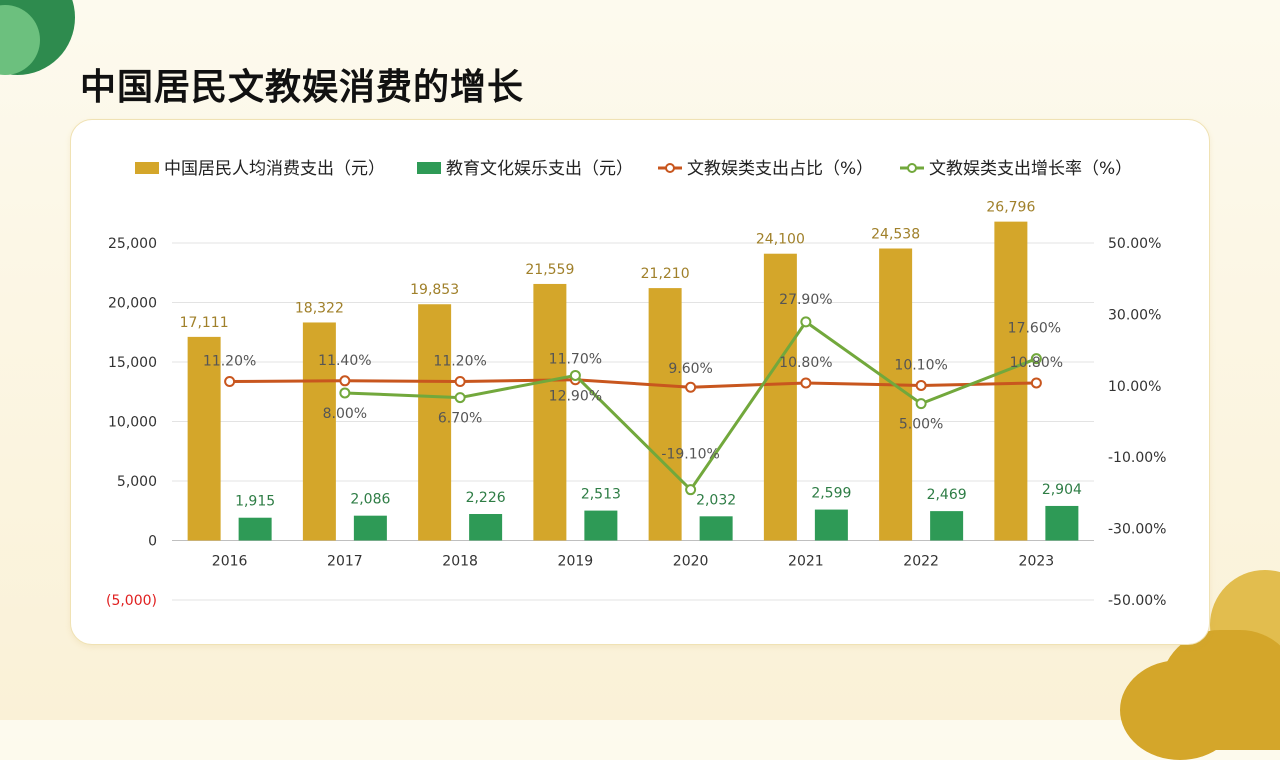 The width and height of the screenshot is (1280, 760). Describe the element at coordinates (576, 562) in the screenshot. I see `x-tick-label: 2019` at that location.